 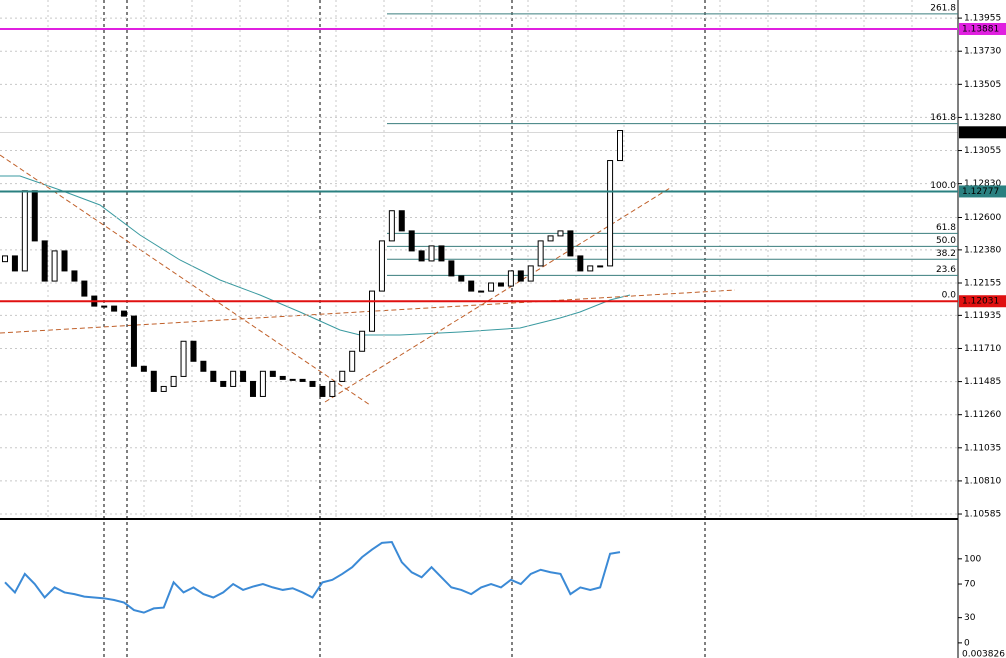 What do you see at coordinates (946, 241) in the screenshot?
I see `fib-label: 50.0` at bounding box center [946, 241].